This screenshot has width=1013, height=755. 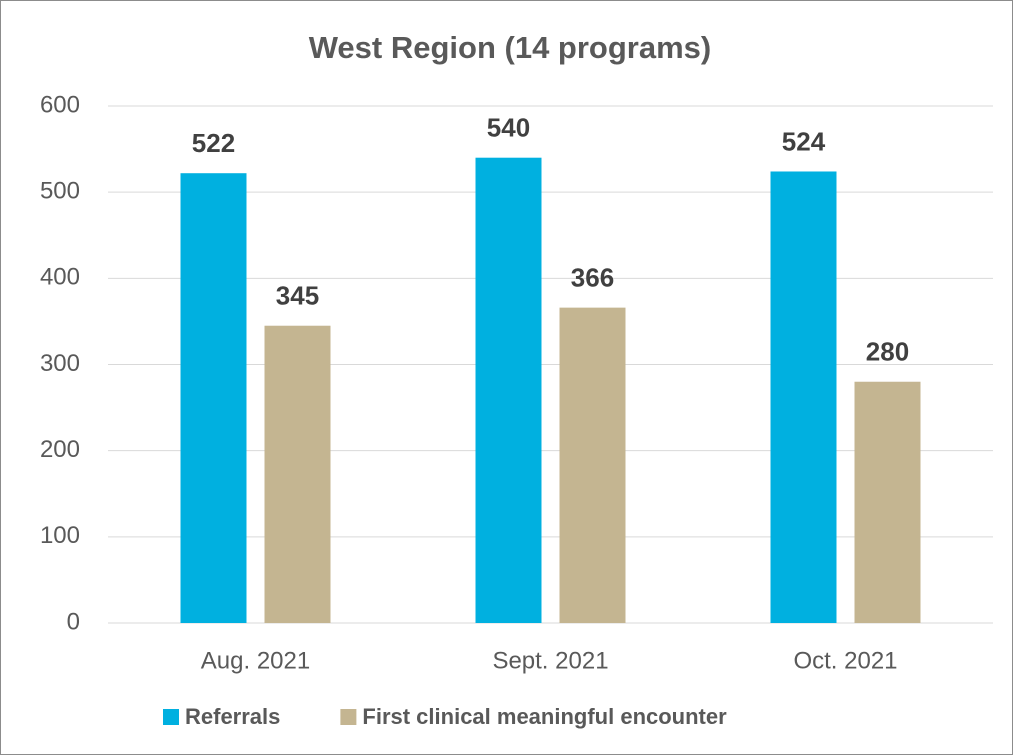 I want to click on x-tick-label: Sept. 2021, so click(x=550, y=660).